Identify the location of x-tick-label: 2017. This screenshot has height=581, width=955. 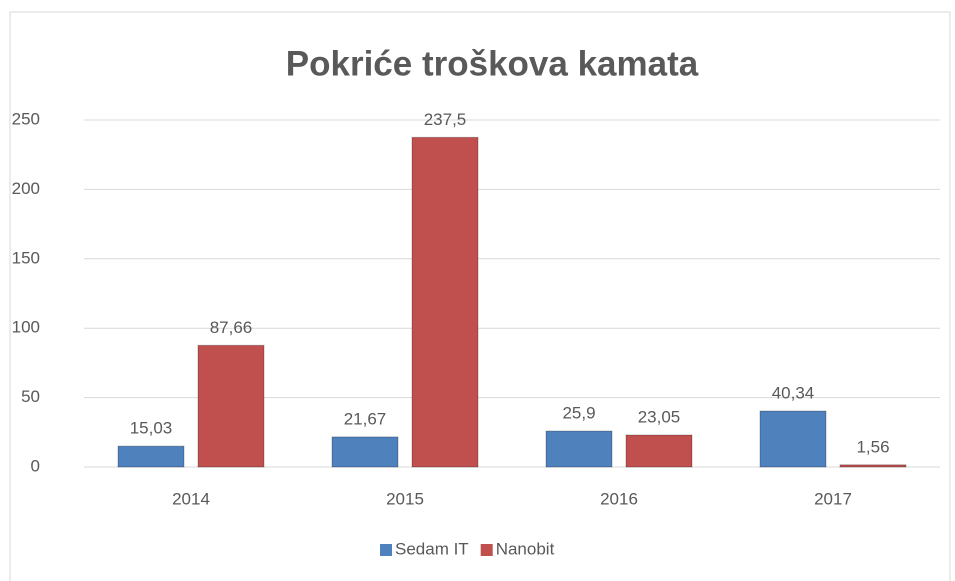
(833, 498).